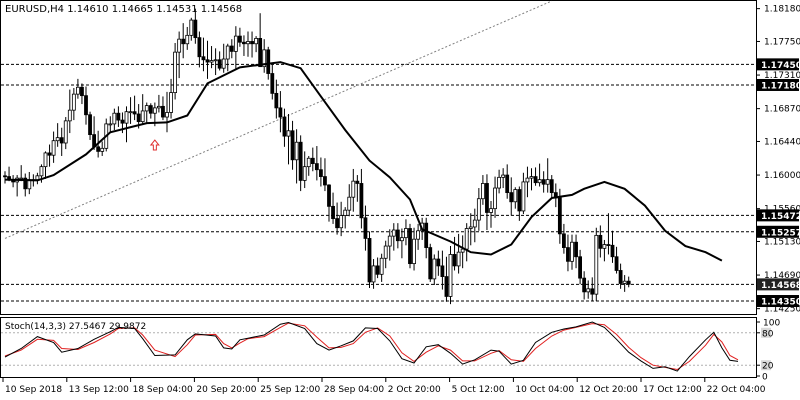  What do you see at coordinates (780, 303) in the screenshot?
I see `level-label: 1.14350` at bounding box center [780, 303].